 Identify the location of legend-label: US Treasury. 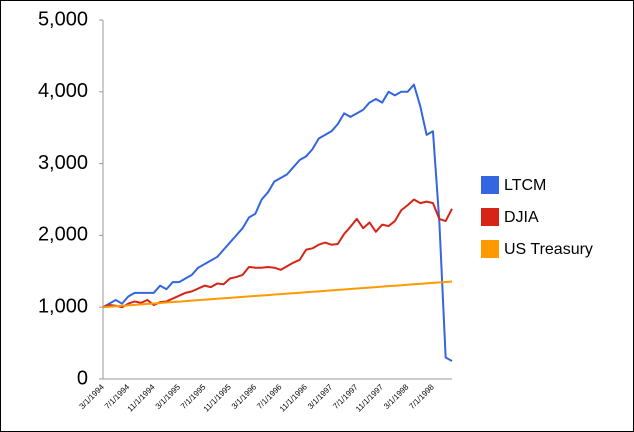
(548, 249).